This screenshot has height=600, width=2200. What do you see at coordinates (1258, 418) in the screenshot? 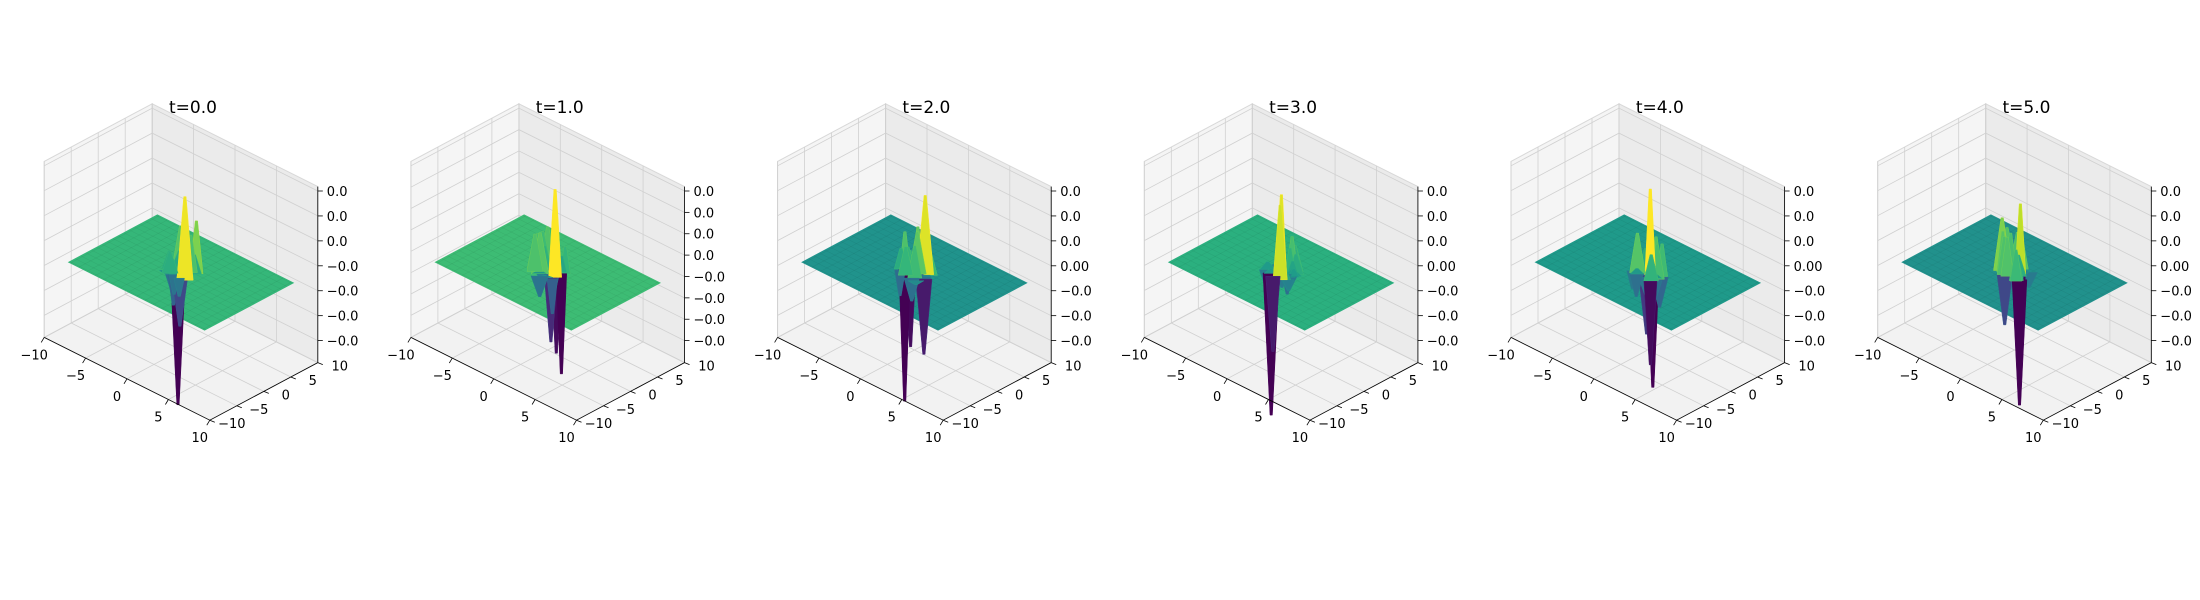
I see `x-tick-label: 5` at bounding box center [1258, 418].